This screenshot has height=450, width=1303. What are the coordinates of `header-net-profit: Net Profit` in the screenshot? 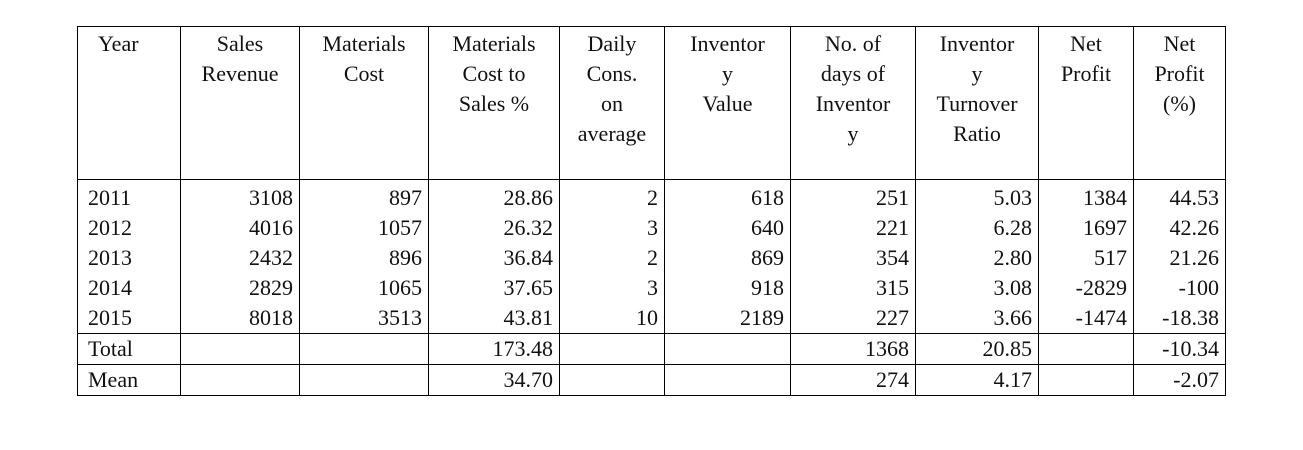 It's located at (1086, 103).